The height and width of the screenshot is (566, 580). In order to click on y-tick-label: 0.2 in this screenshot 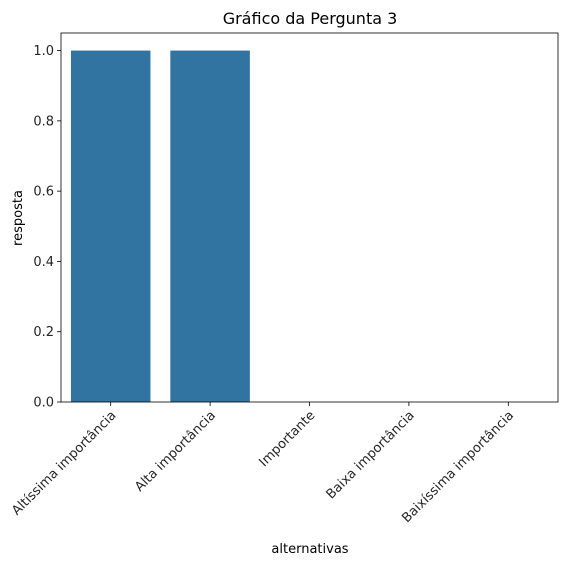, I will do `click(43, 332)`.